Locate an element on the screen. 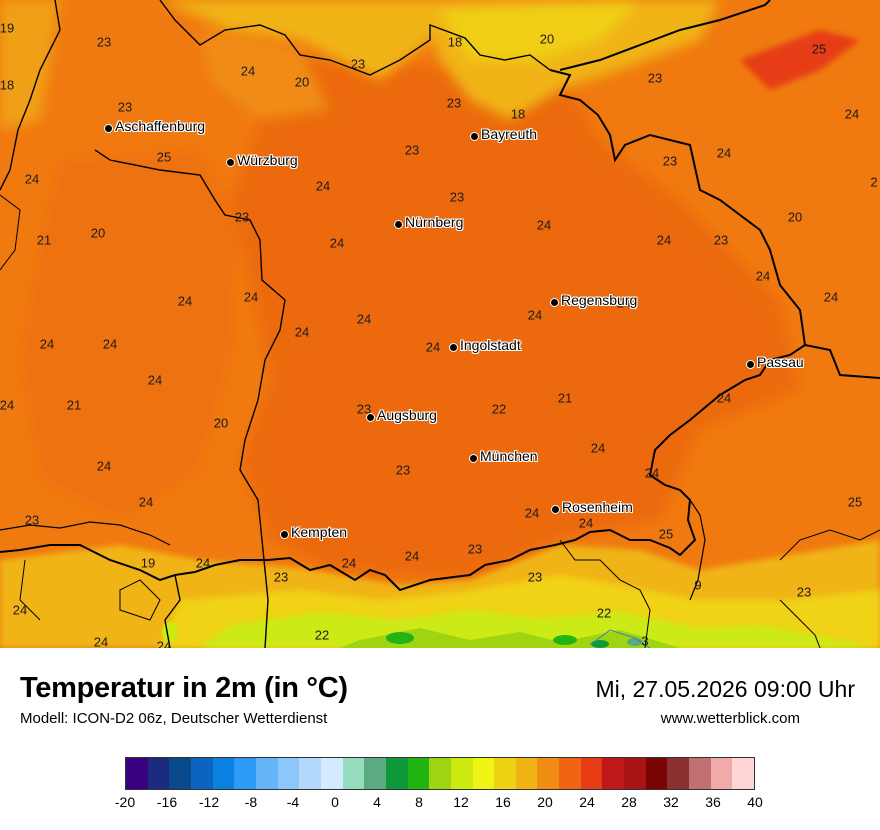 The height and width of the screenshot is (830, 880). forecast-datetime: Mi, 27.05.2026 09:00 Uhr is located at coordinates (725, 689).